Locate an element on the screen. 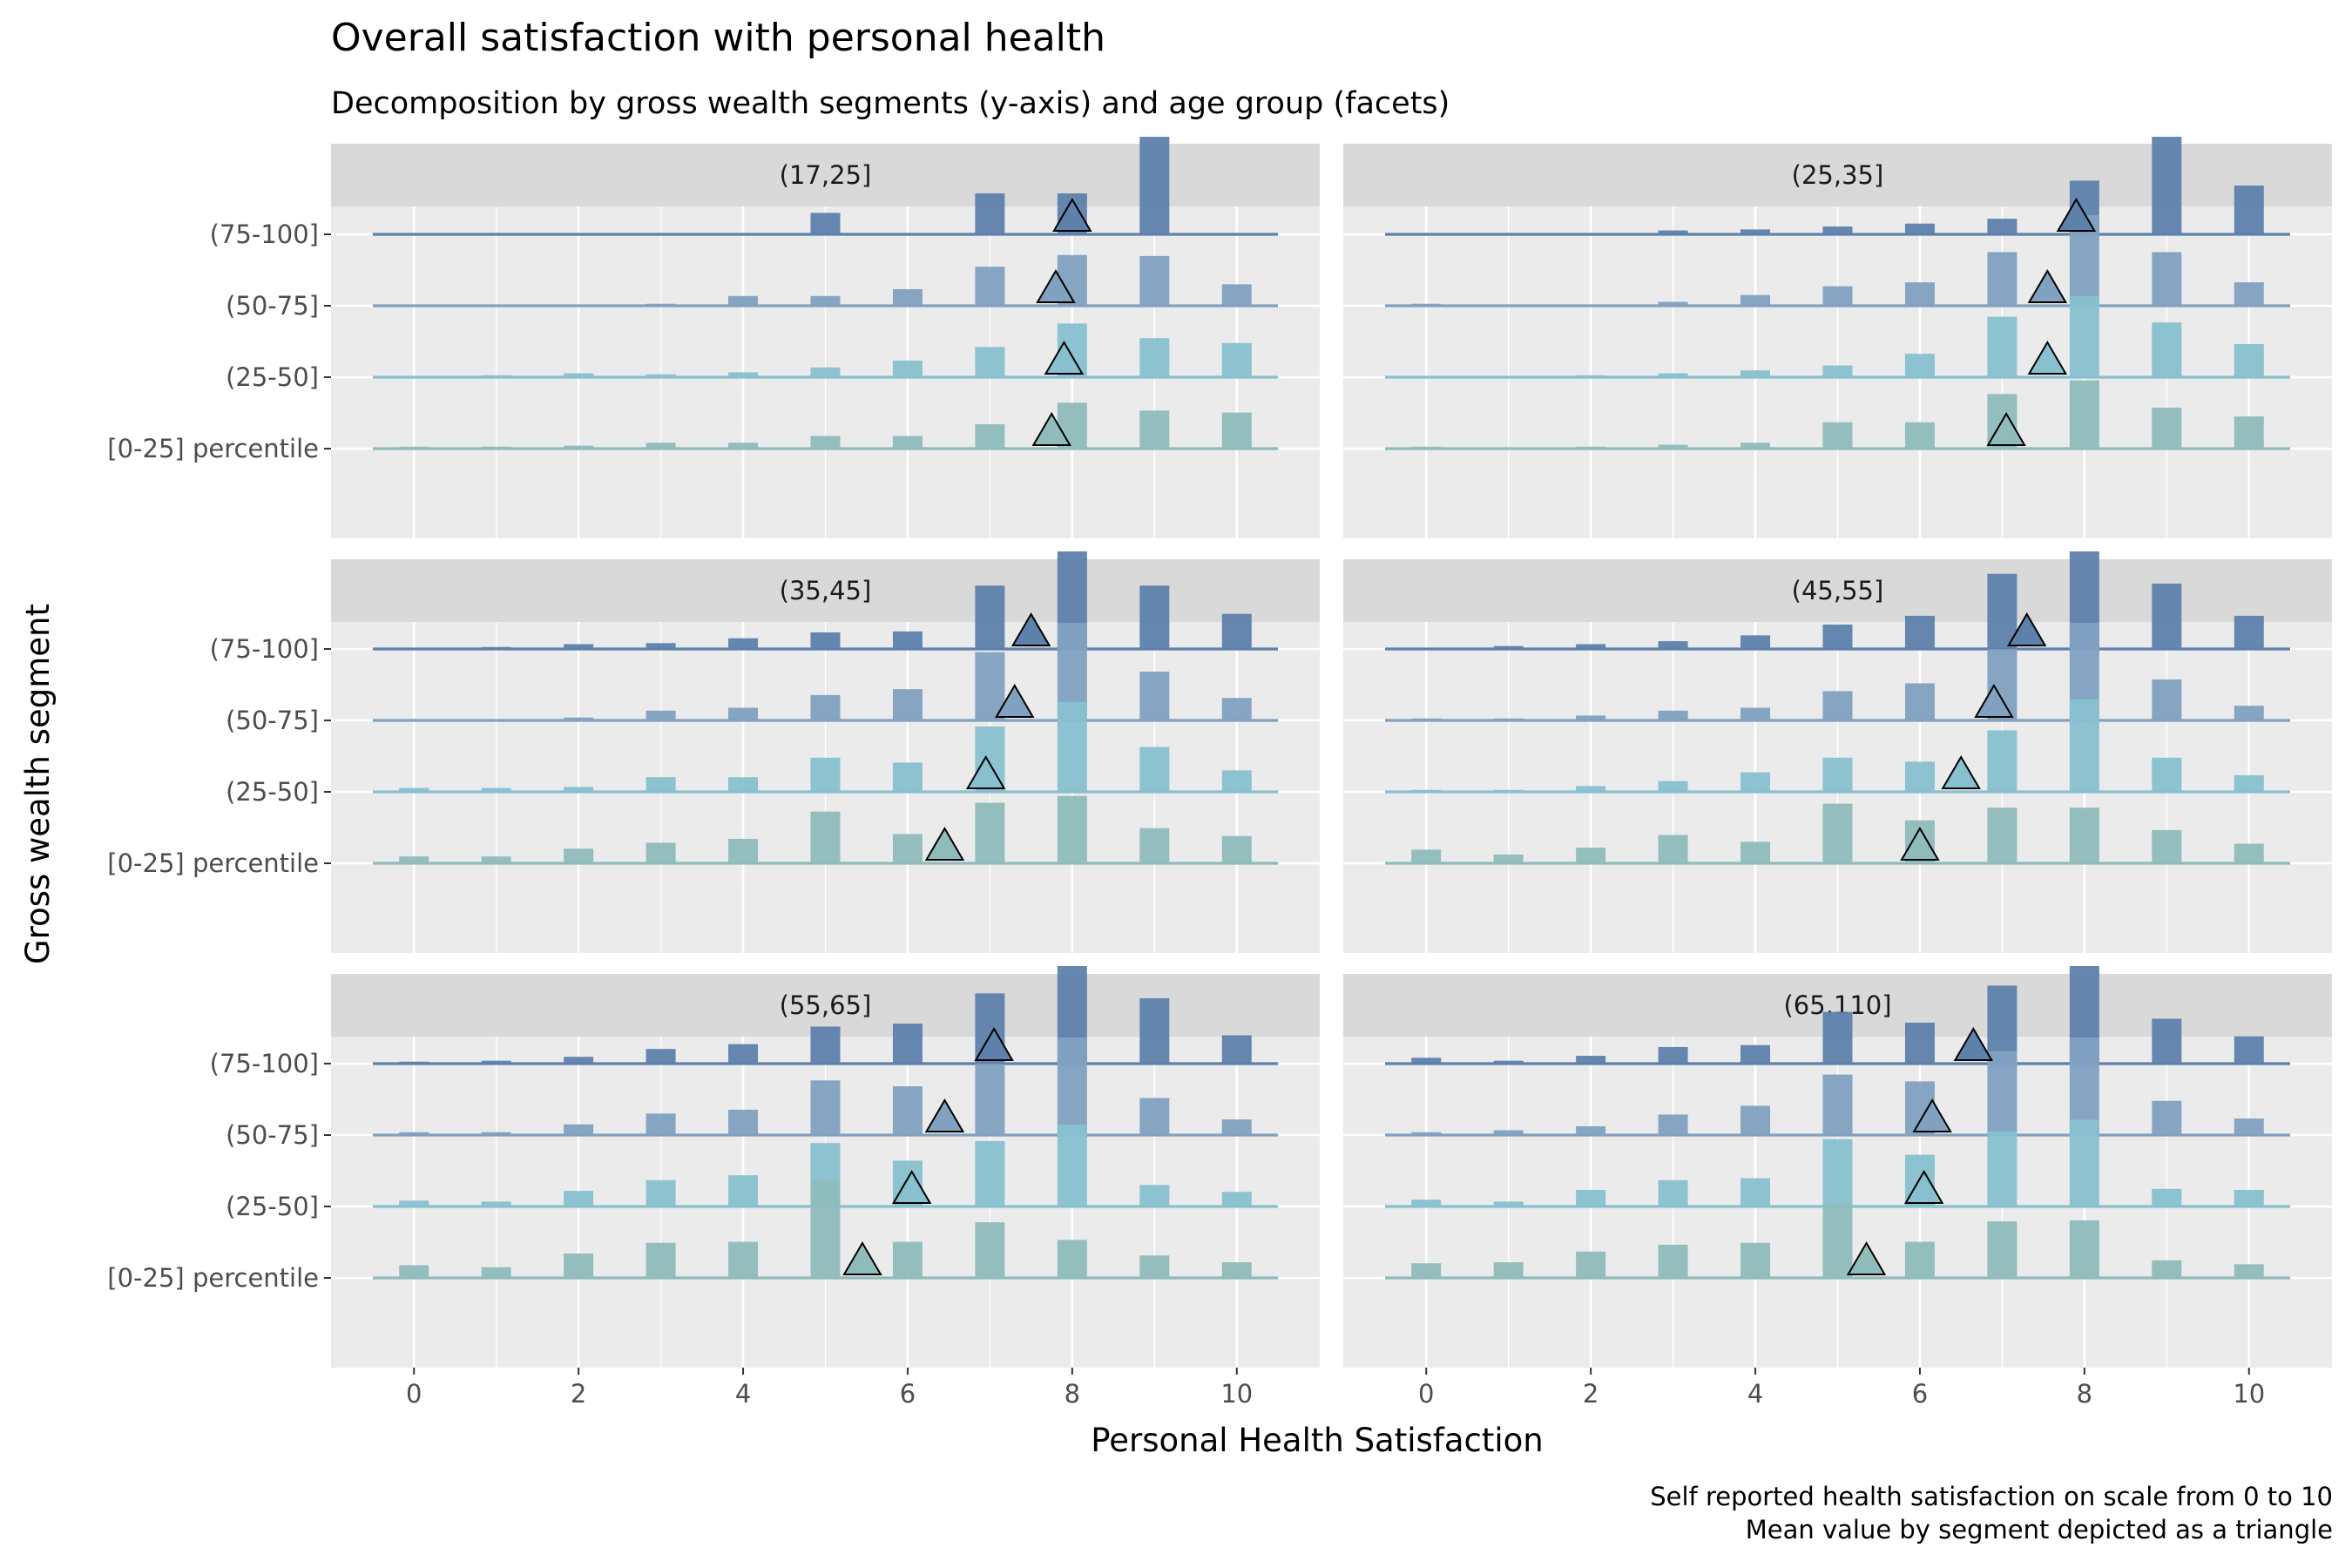  facet-17-25: (17,25] is located at coordinates (825, 337).